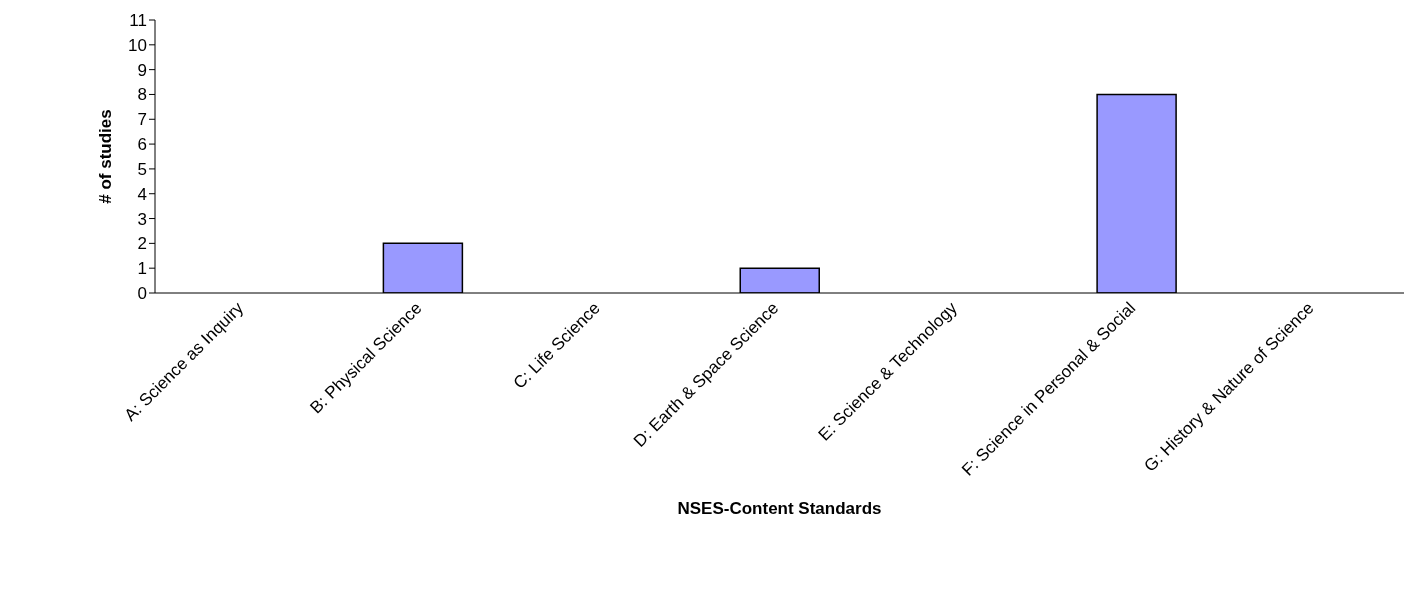 The width and height of the screenshot is (1424, 610). I want to click on y-tick-label: 5, so click(142, 169).